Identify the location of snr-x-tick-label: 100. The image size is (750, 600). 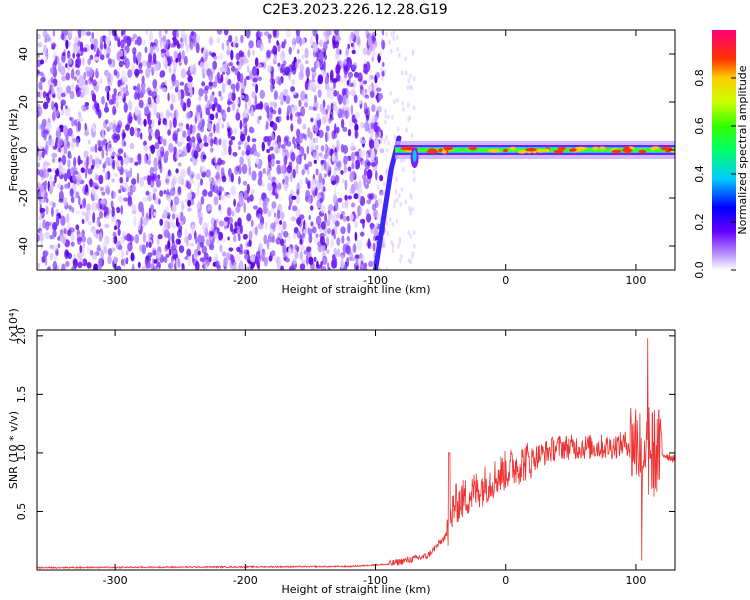
(635, 580).